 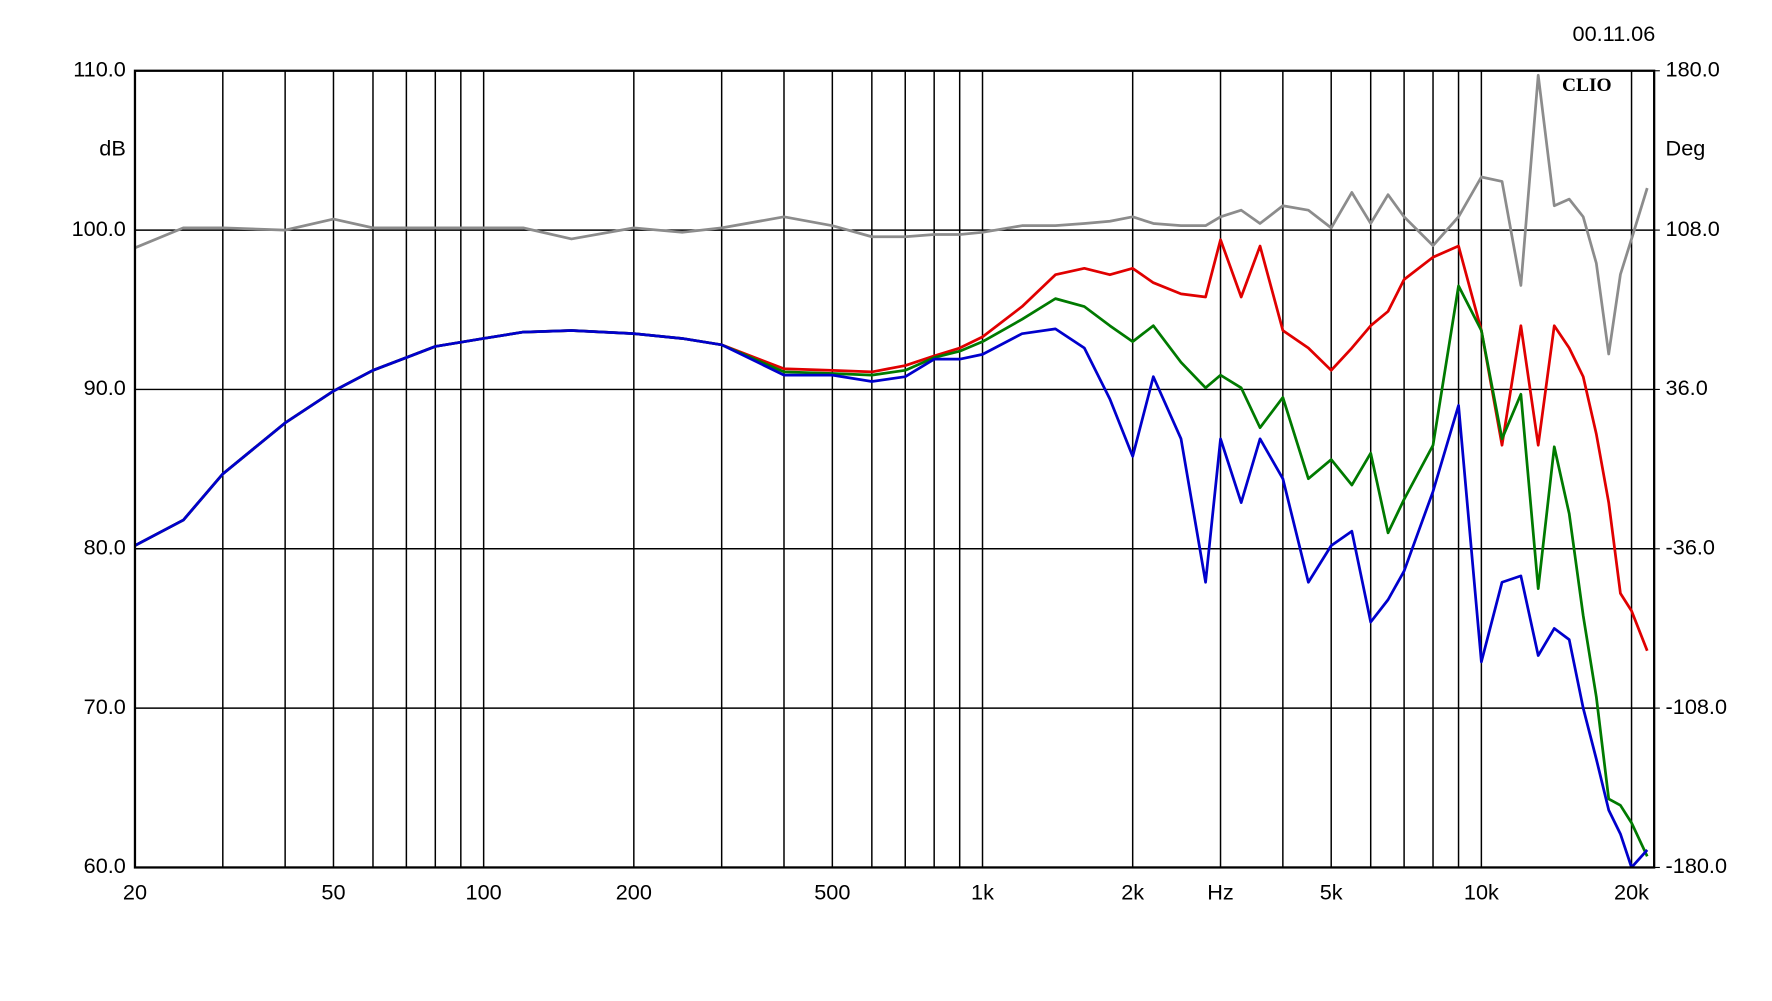 What do you see at coordinates (1614, 33) in the screenshot?
I see `date: 00.11.06` at bounding box center [1614, 33].